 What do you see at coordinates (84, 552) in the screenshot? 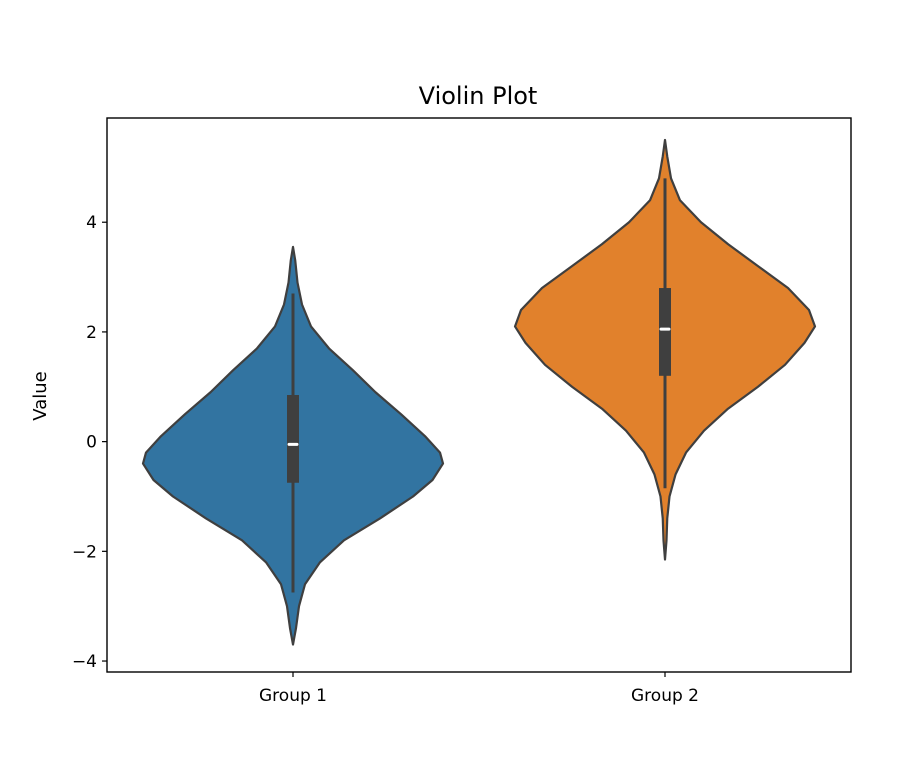
I see `y-tick-label: −2` at bounding box center [84, 552].